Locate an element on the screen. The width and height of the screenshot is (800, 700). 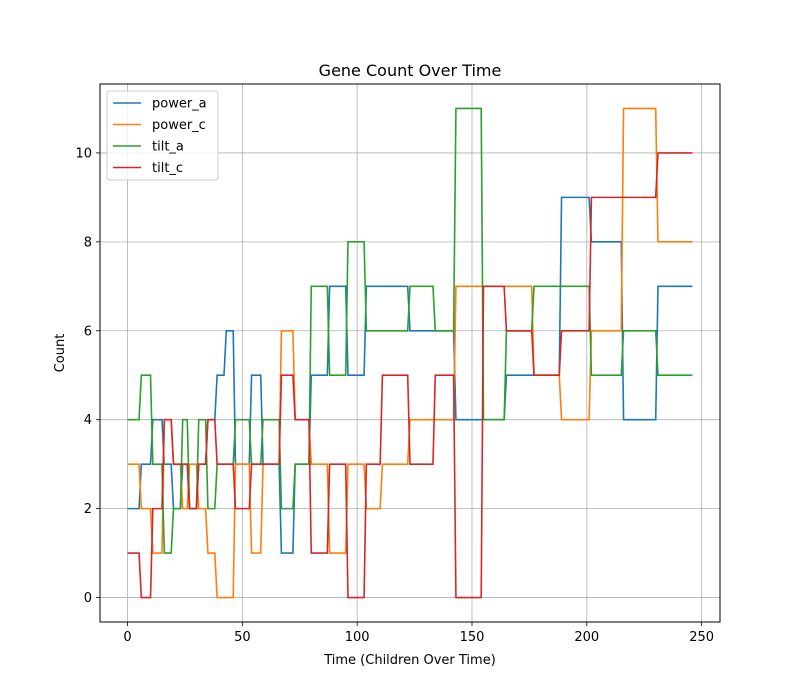
x-tick-label: 50 is located at coordinates (242, 637).